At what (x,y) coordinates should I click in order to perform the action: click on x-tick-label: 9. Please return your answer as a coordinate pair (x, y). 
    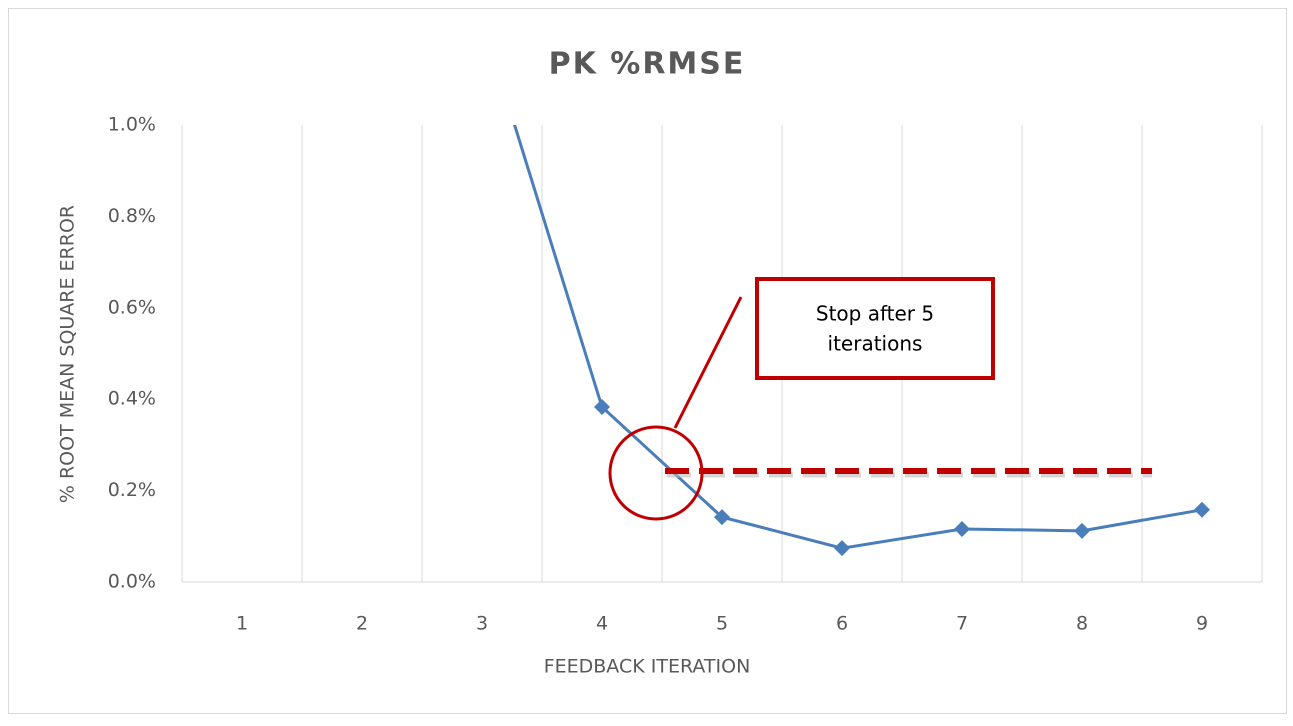
    Looking at the image, I should click on (1202, 624).